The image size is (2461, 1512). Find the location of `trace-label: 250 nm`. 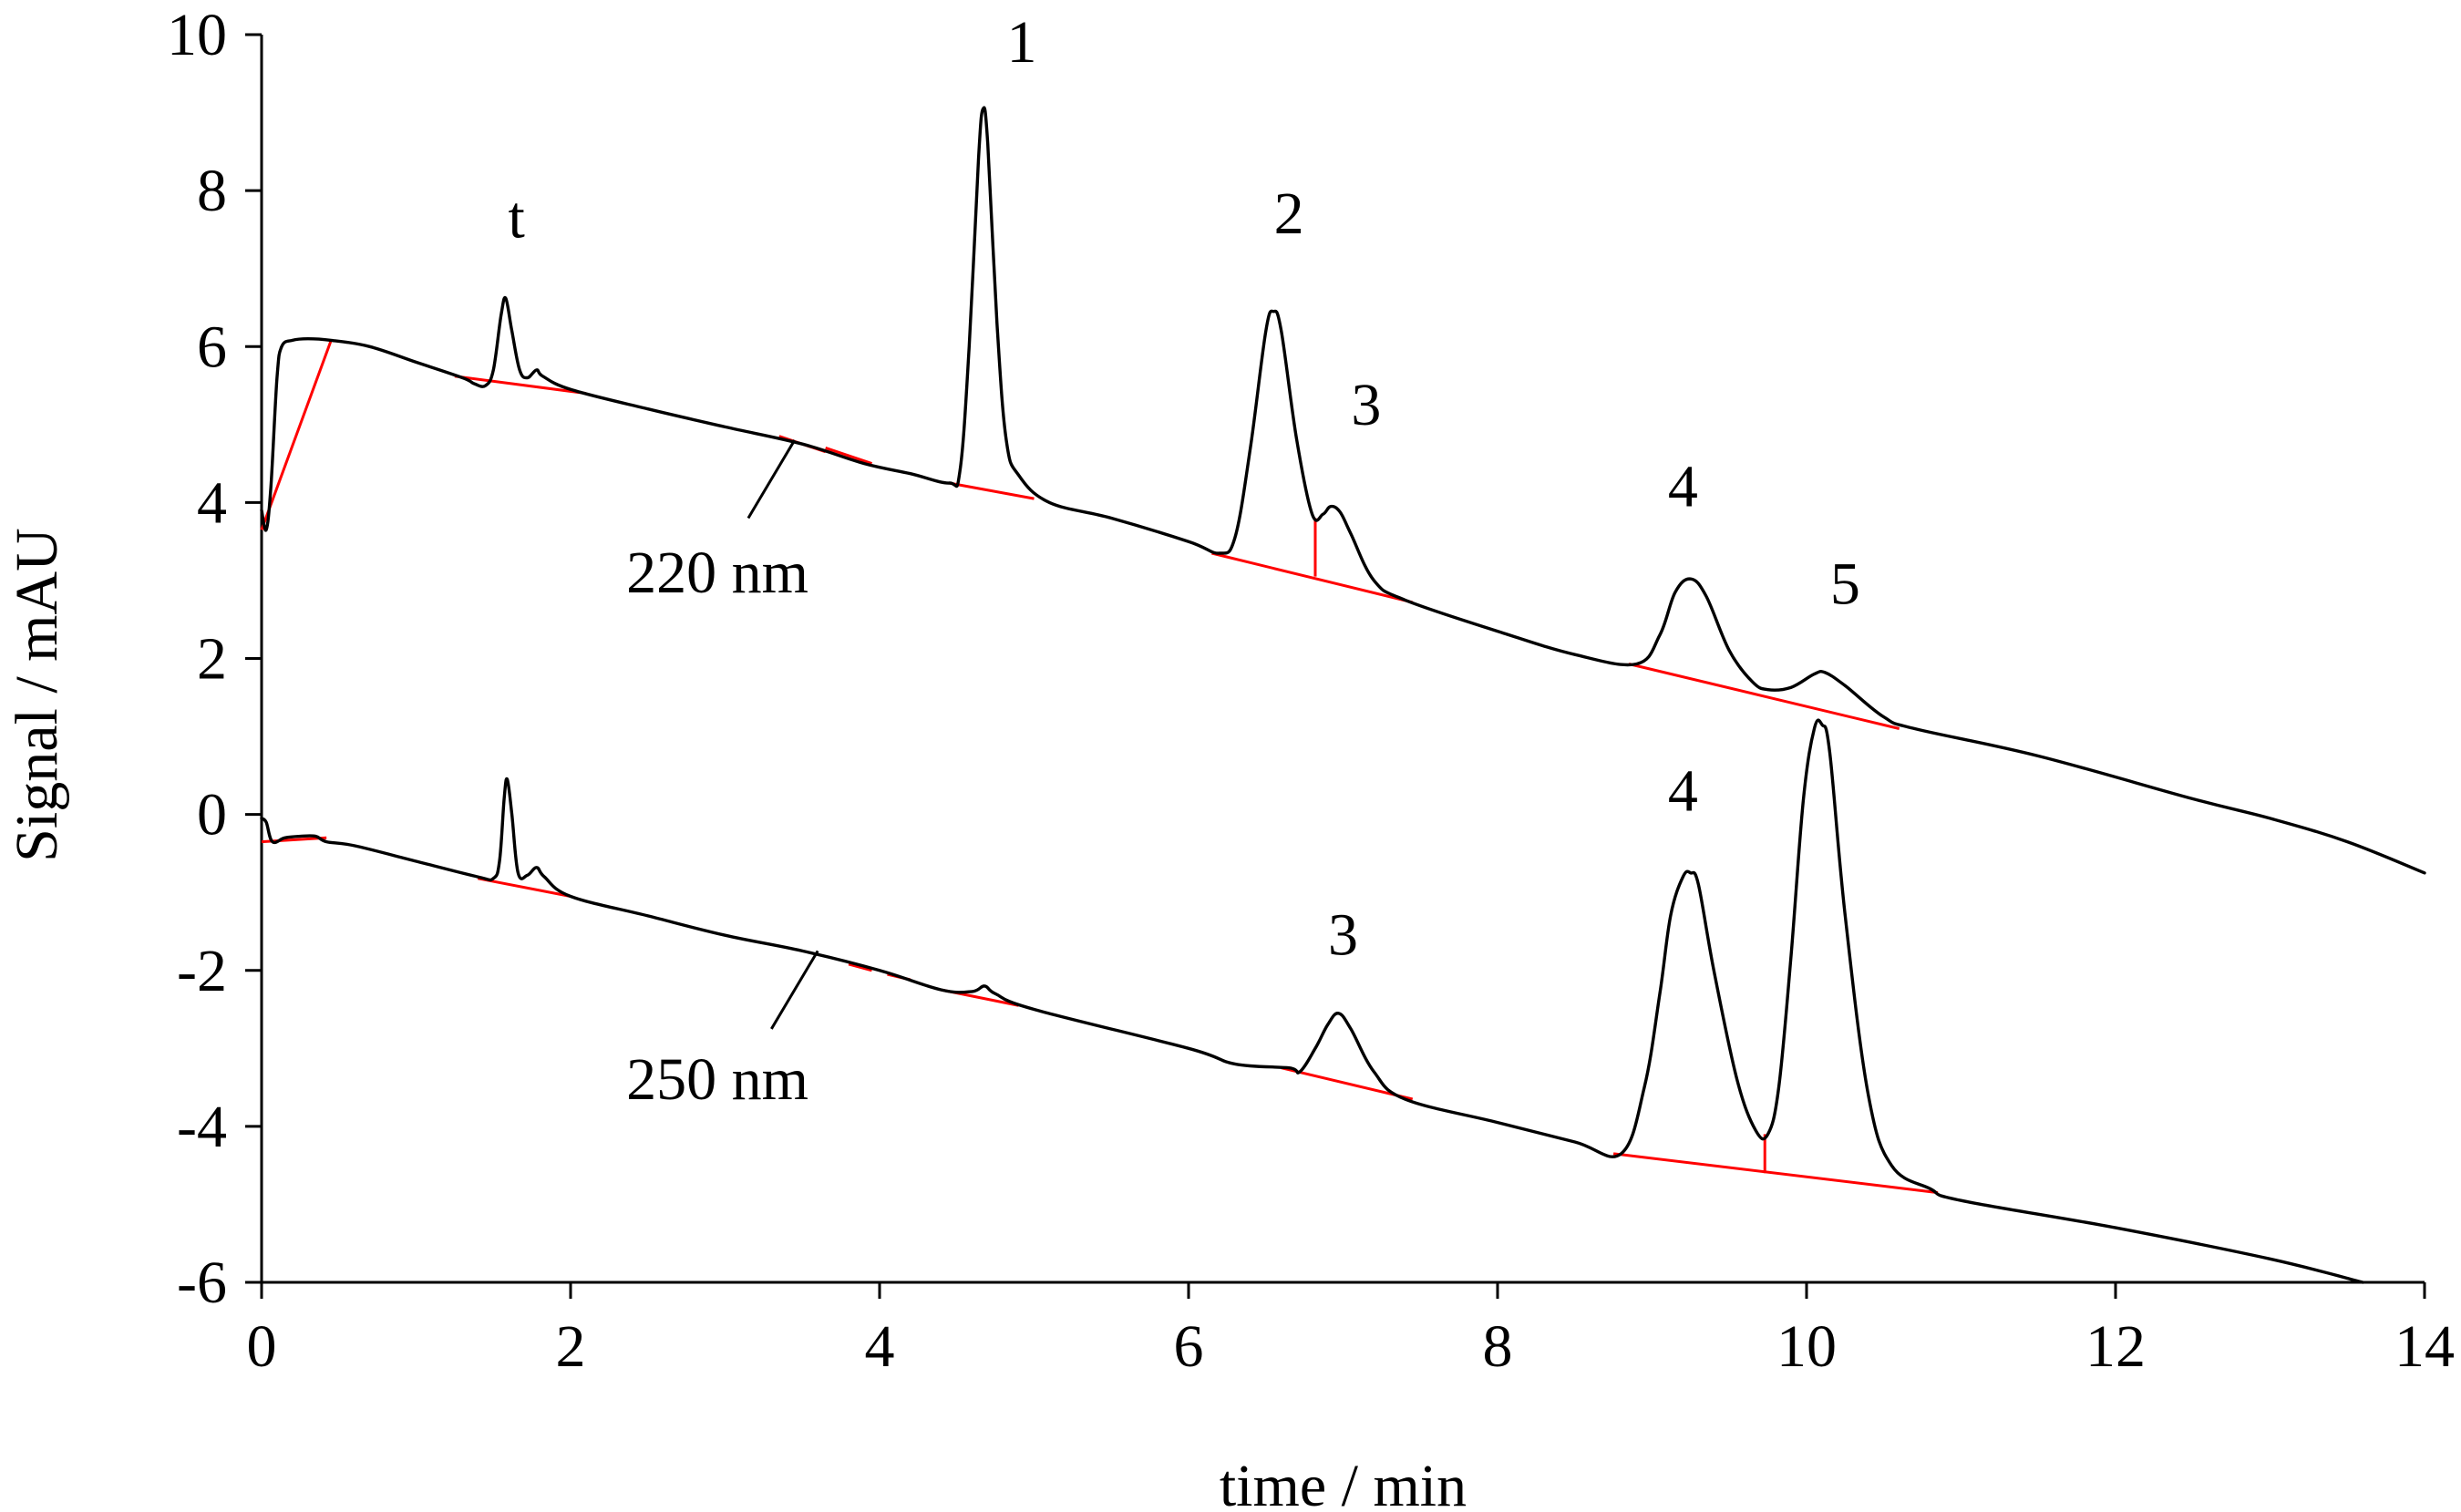

trace-label: 250 nm is located at coordinates (717, 1079).